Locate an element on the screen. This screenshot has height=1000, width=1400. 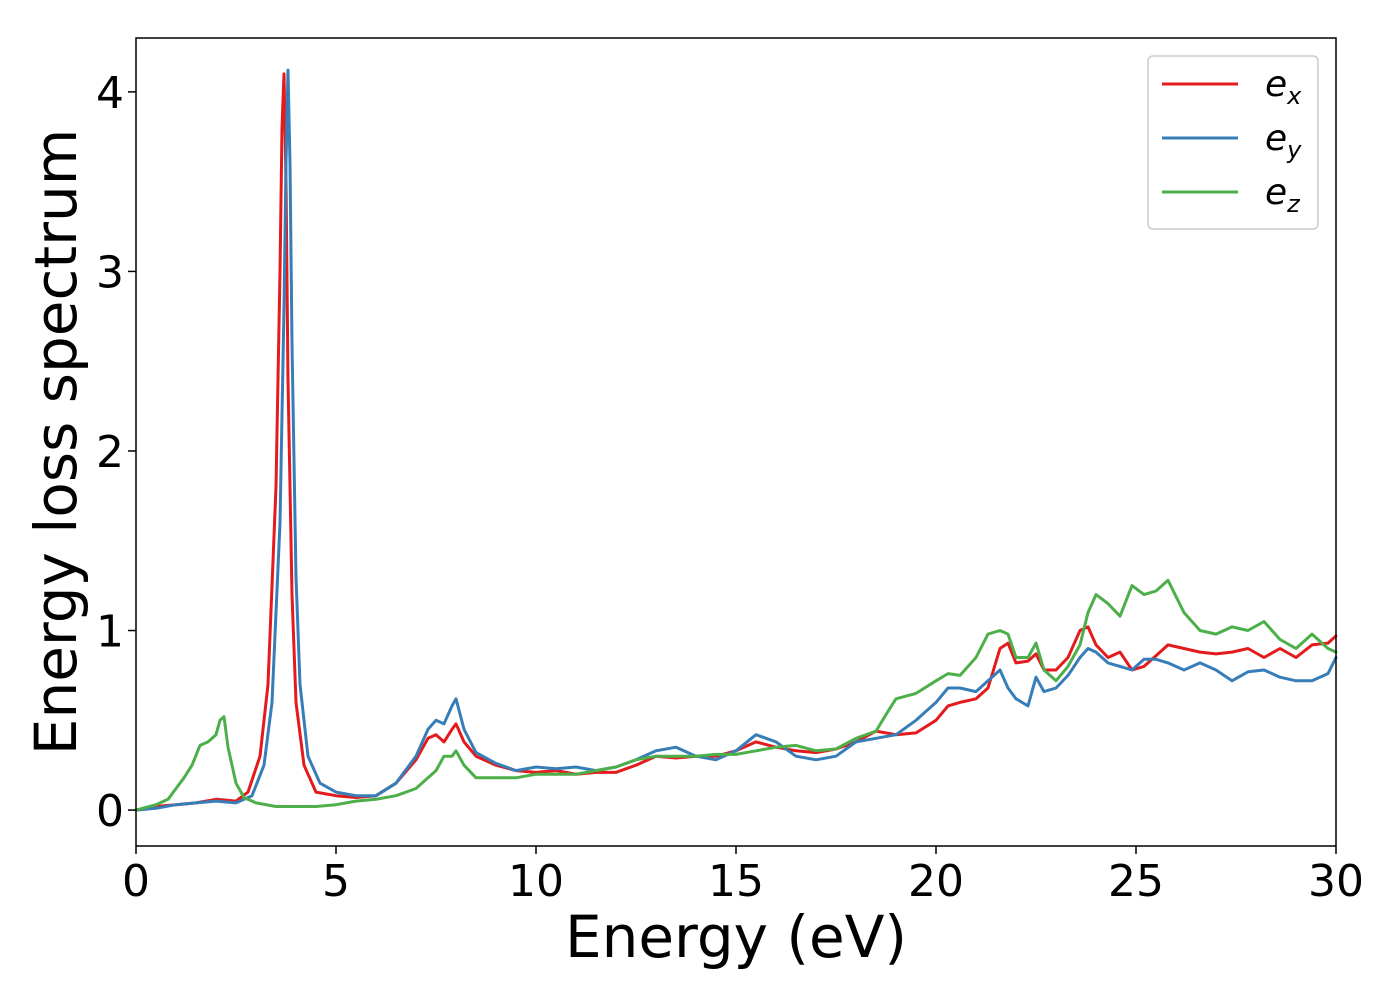
y-tick-label: 4 is located at coordinates (110, 93).